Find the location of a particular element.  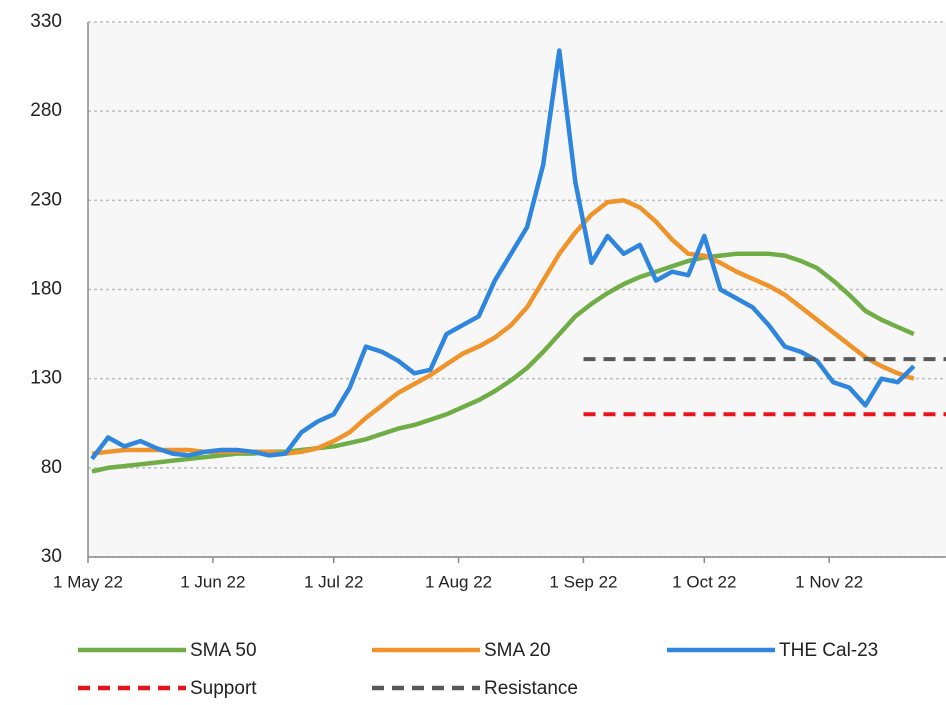

x-tick-label: 1 Oct 22 is located at coordinates (704, 581).